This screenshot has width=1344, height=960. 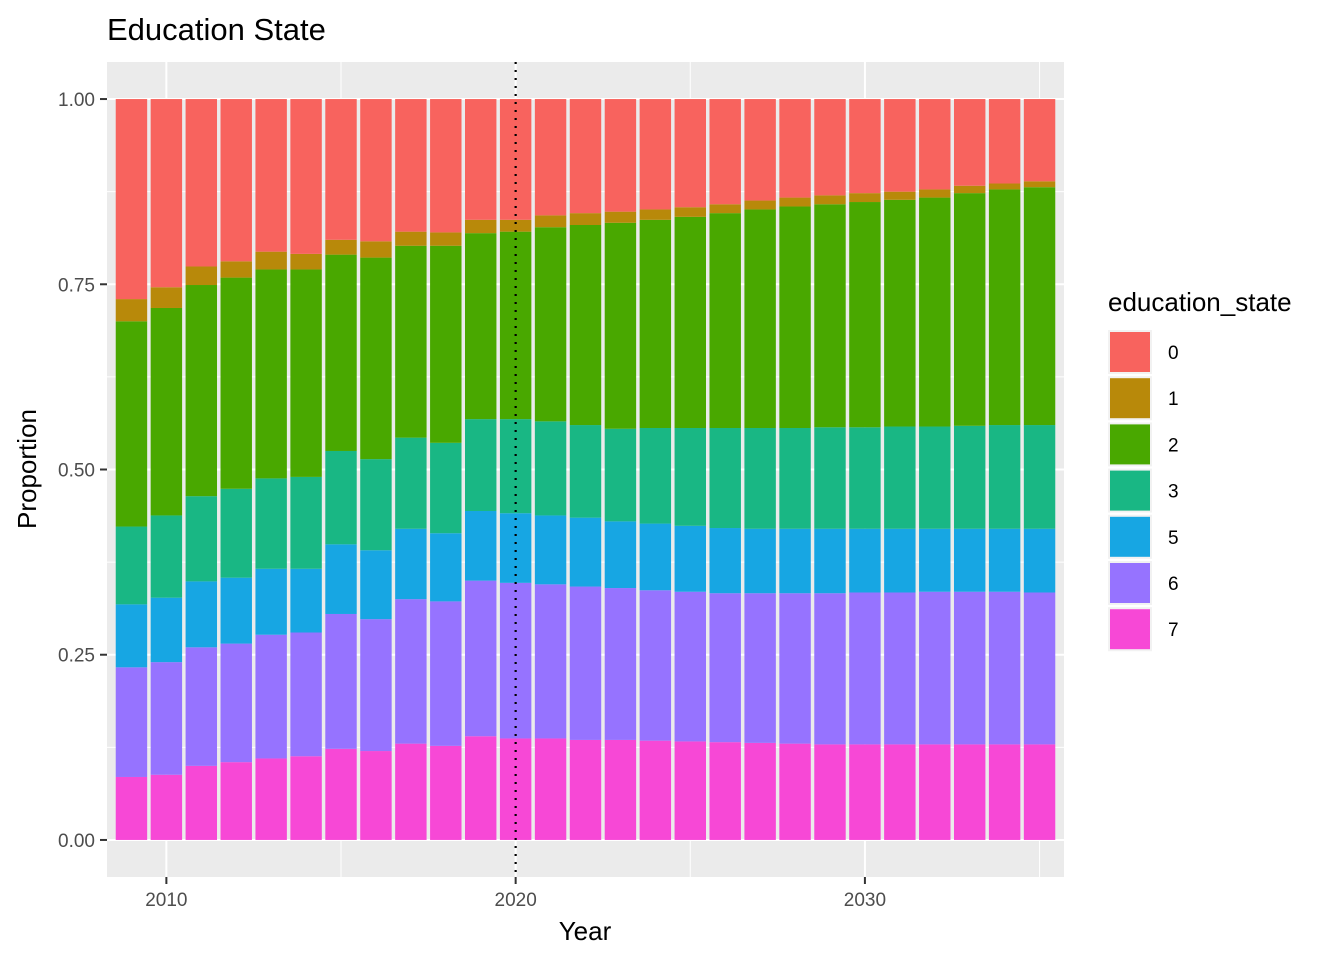 I want to click on legend-title: education_state, so click(x=1200, y=302).